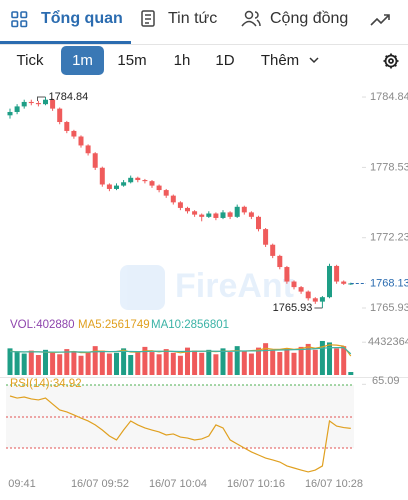 This screenshot has height=500, width=408. I want to click on ma5-label: MA5:2561749, so click(114, 325).